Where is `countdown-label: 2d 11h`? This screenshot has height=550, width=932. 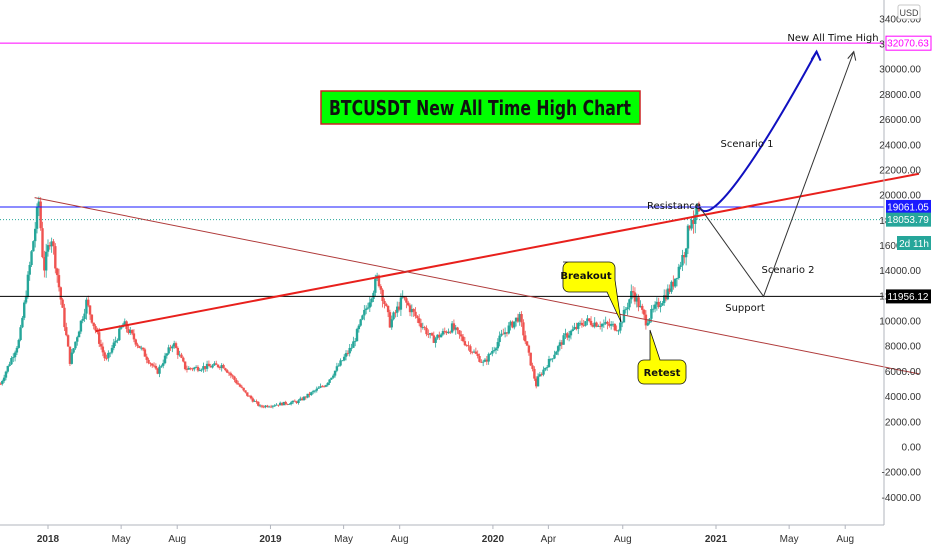
countdown-label: 2d 11h is located at coordinates (914, 244).